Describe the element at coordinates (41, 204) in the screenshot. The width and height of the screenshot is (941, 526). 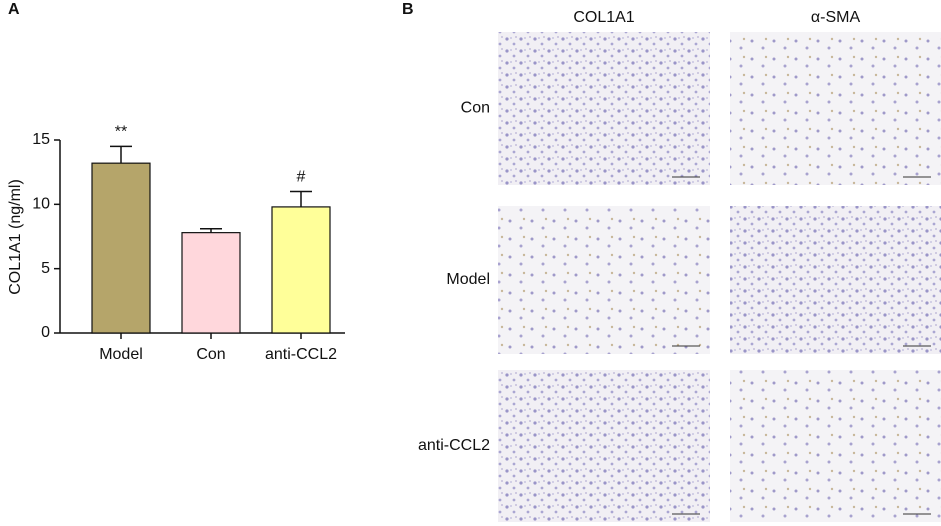
I see `y-tick-label: 10` at that location.